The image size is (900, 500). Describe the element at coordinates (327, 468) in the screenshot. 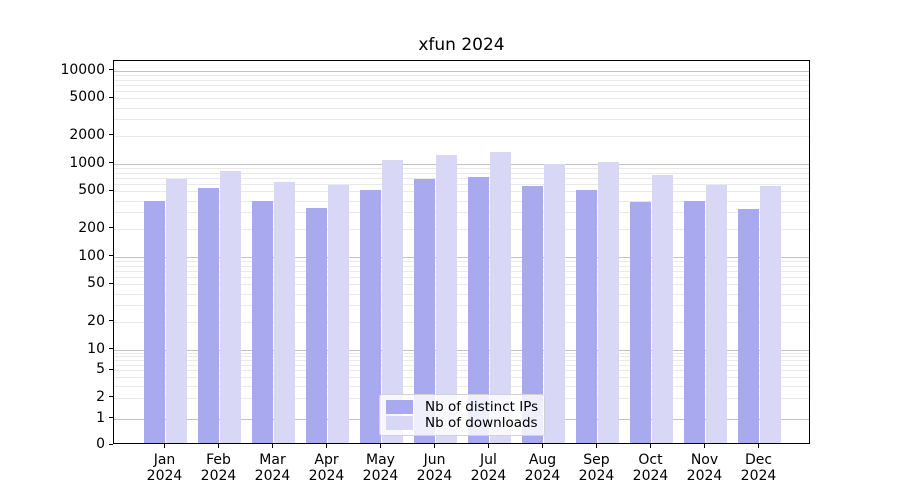

I see `x-tick-label: Apr 2024` at that location.